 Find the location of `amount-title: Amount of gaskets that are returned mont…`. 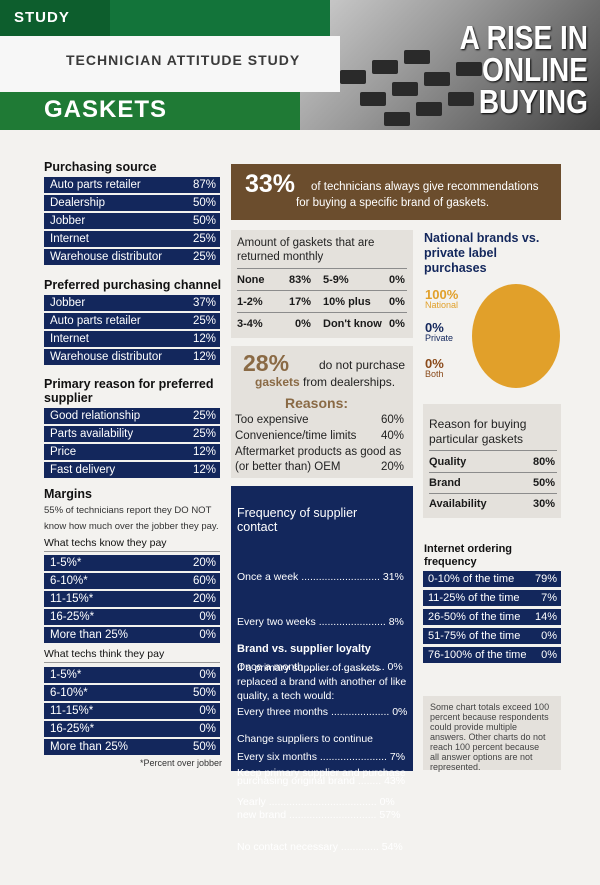

amount-title: Amount of gaskets that are returned mont… is located at coordinates (305, 250).